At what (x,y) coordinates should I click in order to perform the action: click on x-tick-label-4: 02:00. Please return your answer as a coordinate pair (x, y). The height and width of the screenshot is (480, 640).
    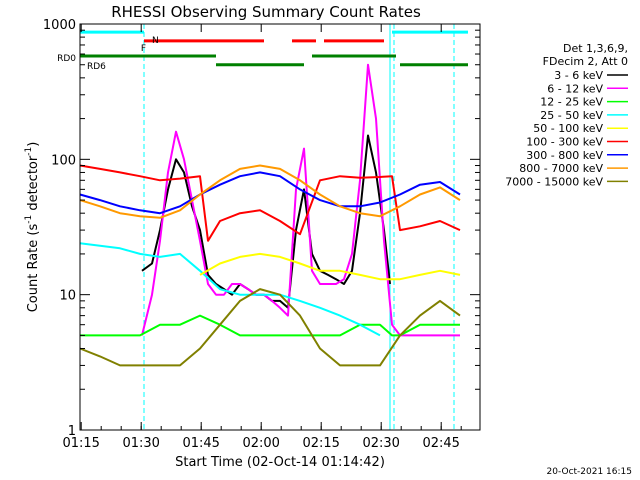
    Looking at the image, I should click on (260, 443).